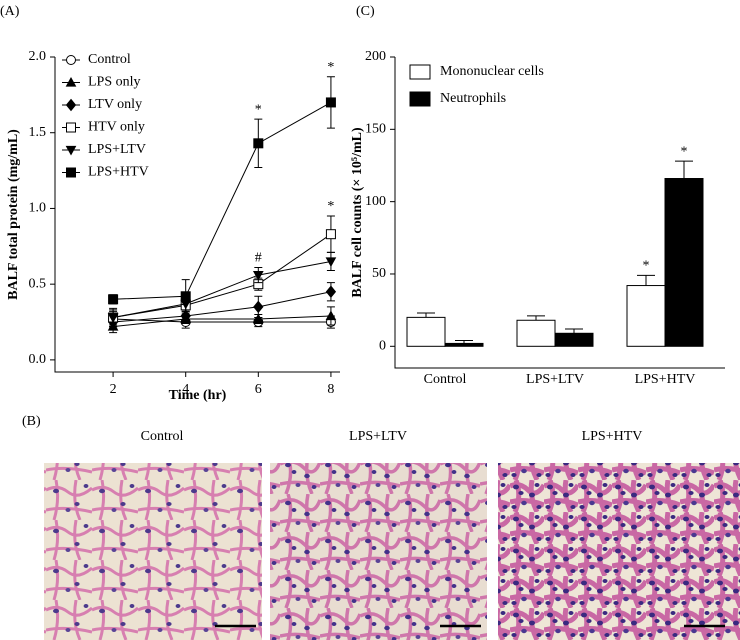 This screenshot has width=740, height=640. What do you see at coordinates (375, 129) in the screenshot?
I see `y-tick-label: 150` at bounding box center [375, 129].